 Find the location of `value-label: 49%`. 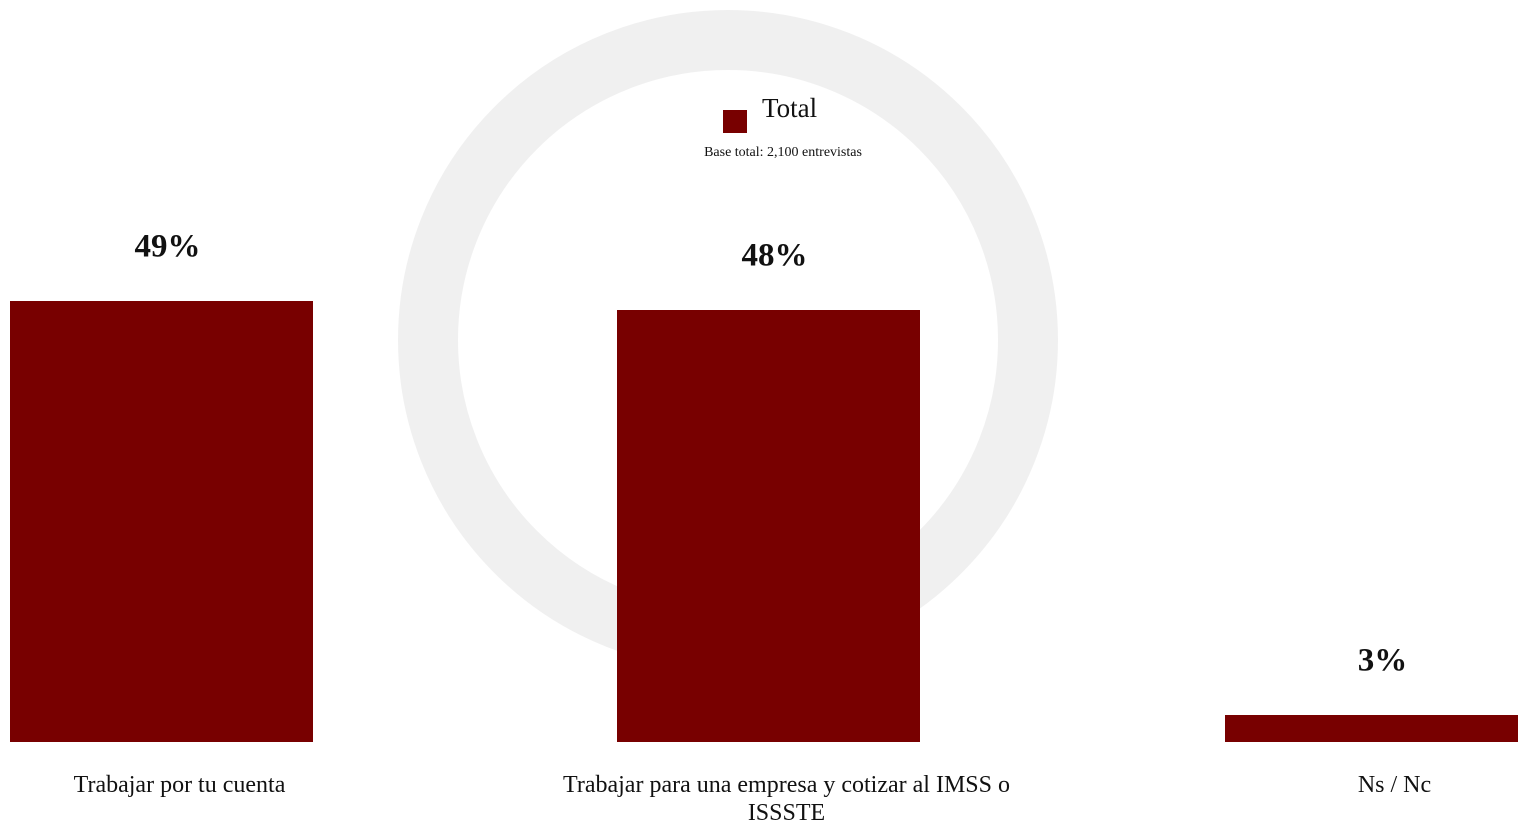

value-label: 49% is located at coordinates (168, 247).